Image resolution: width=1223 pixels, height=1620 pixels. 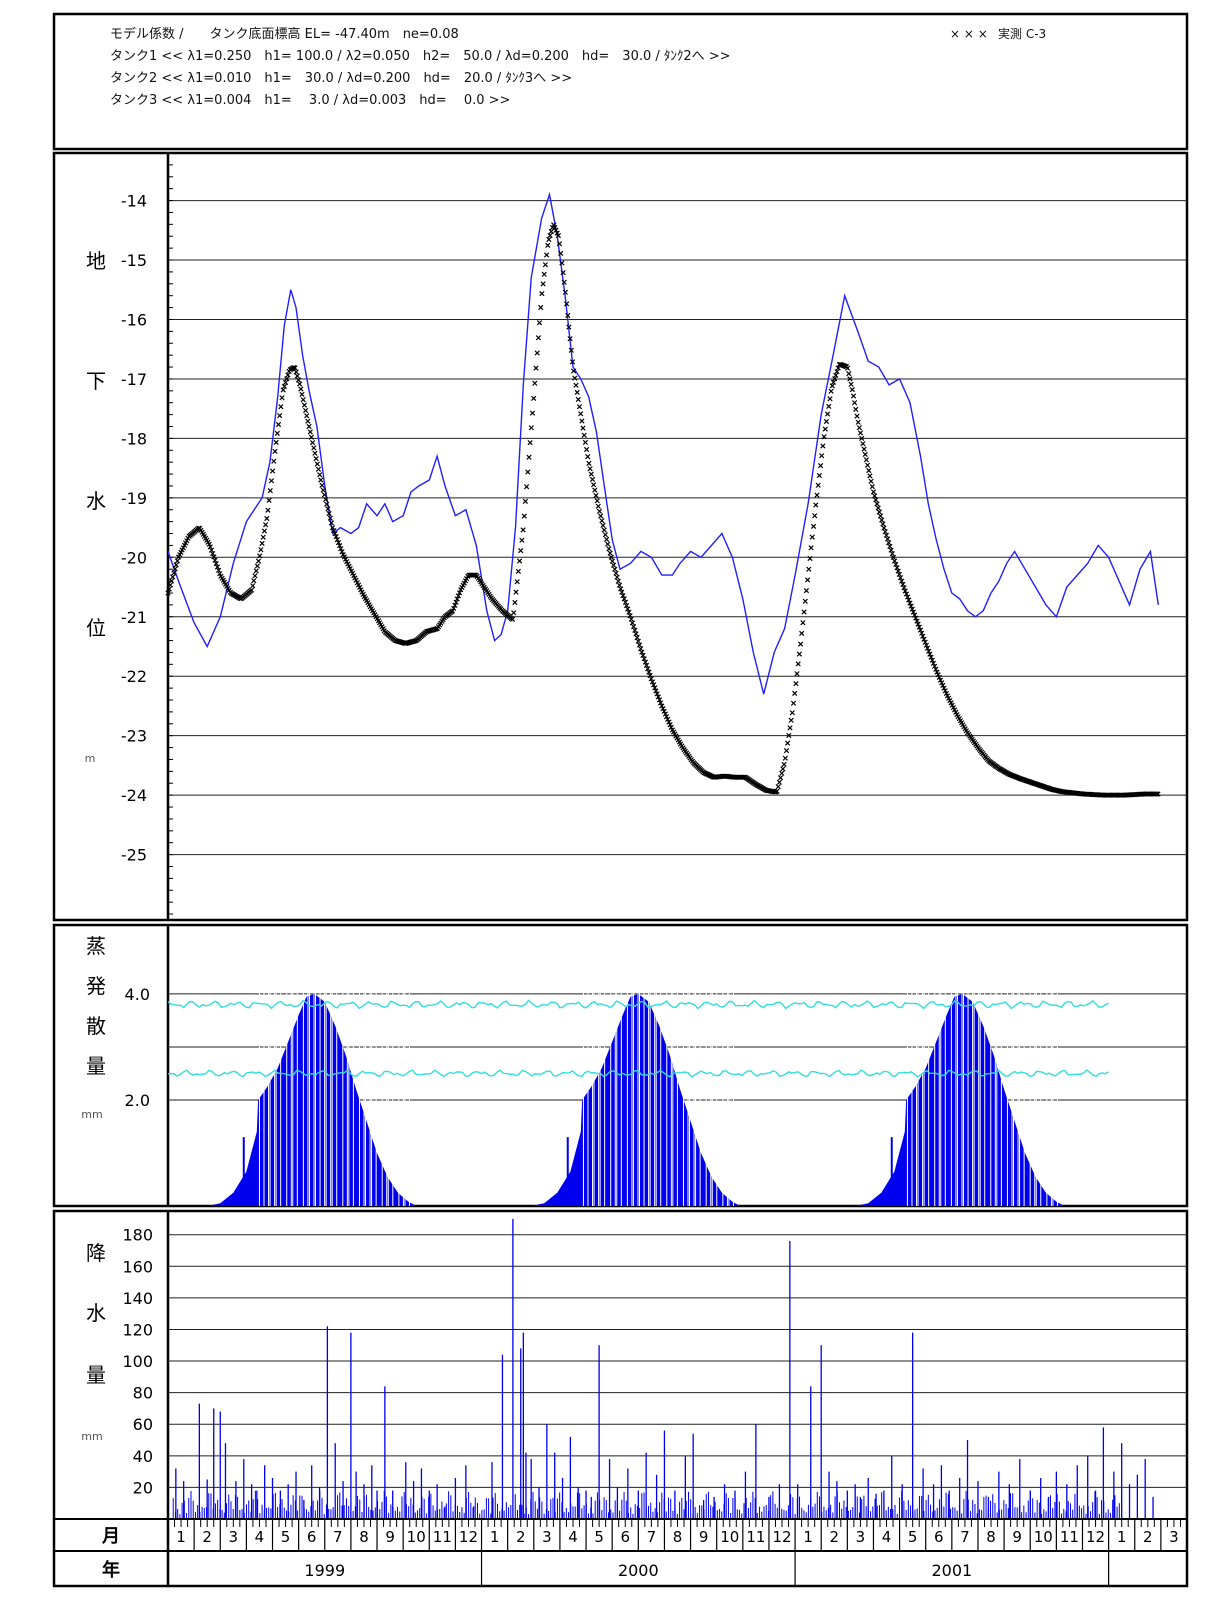 What do you see at coordinates (143, 1487) in the screenshot?
I see `precip-tick-label: 20` at bounding box center [143, 1487].